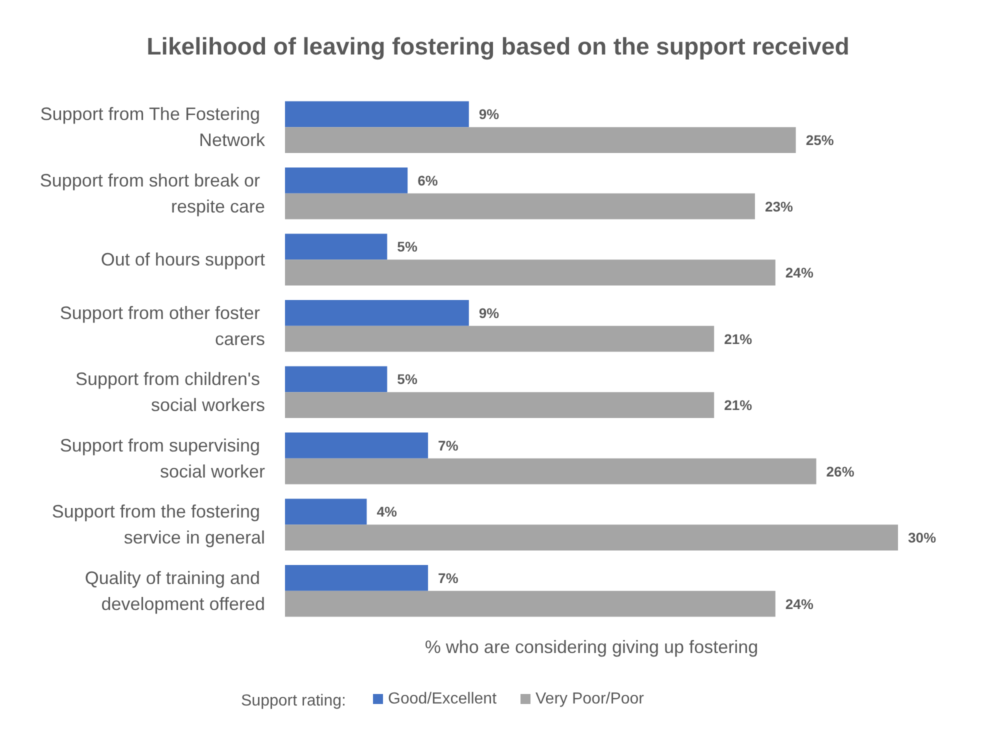 Image resolution: width=998 pixels, height=731 pixels. What do you see at coordinates (153, 127) in the screenshot?
I see `y-tick-label: Support from The Fostering Network` at bounding box center [153, 127].